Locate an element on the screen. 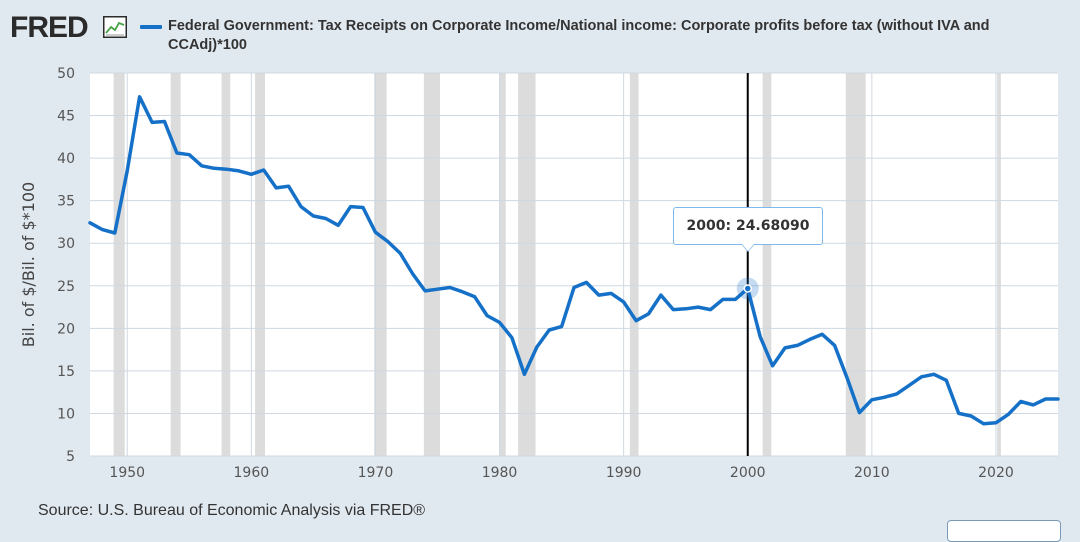 This screenshot has width=1080, height=542. line-chart-icon is located at coordinates (115, 27).